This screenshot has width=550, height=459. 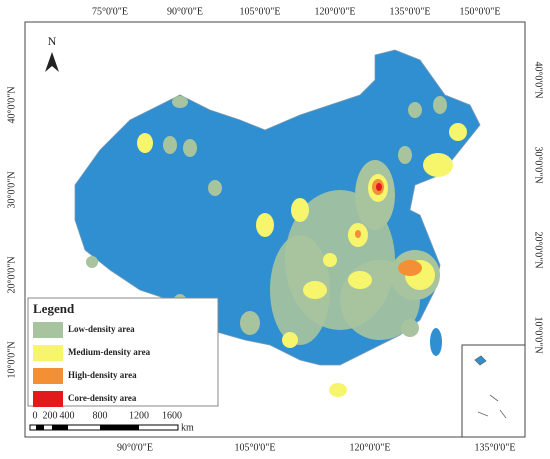 What do you see at coordinates (102, 398) in the screenshot?
I see `legend-label: Core-density area` at bounding box center [102, 398].